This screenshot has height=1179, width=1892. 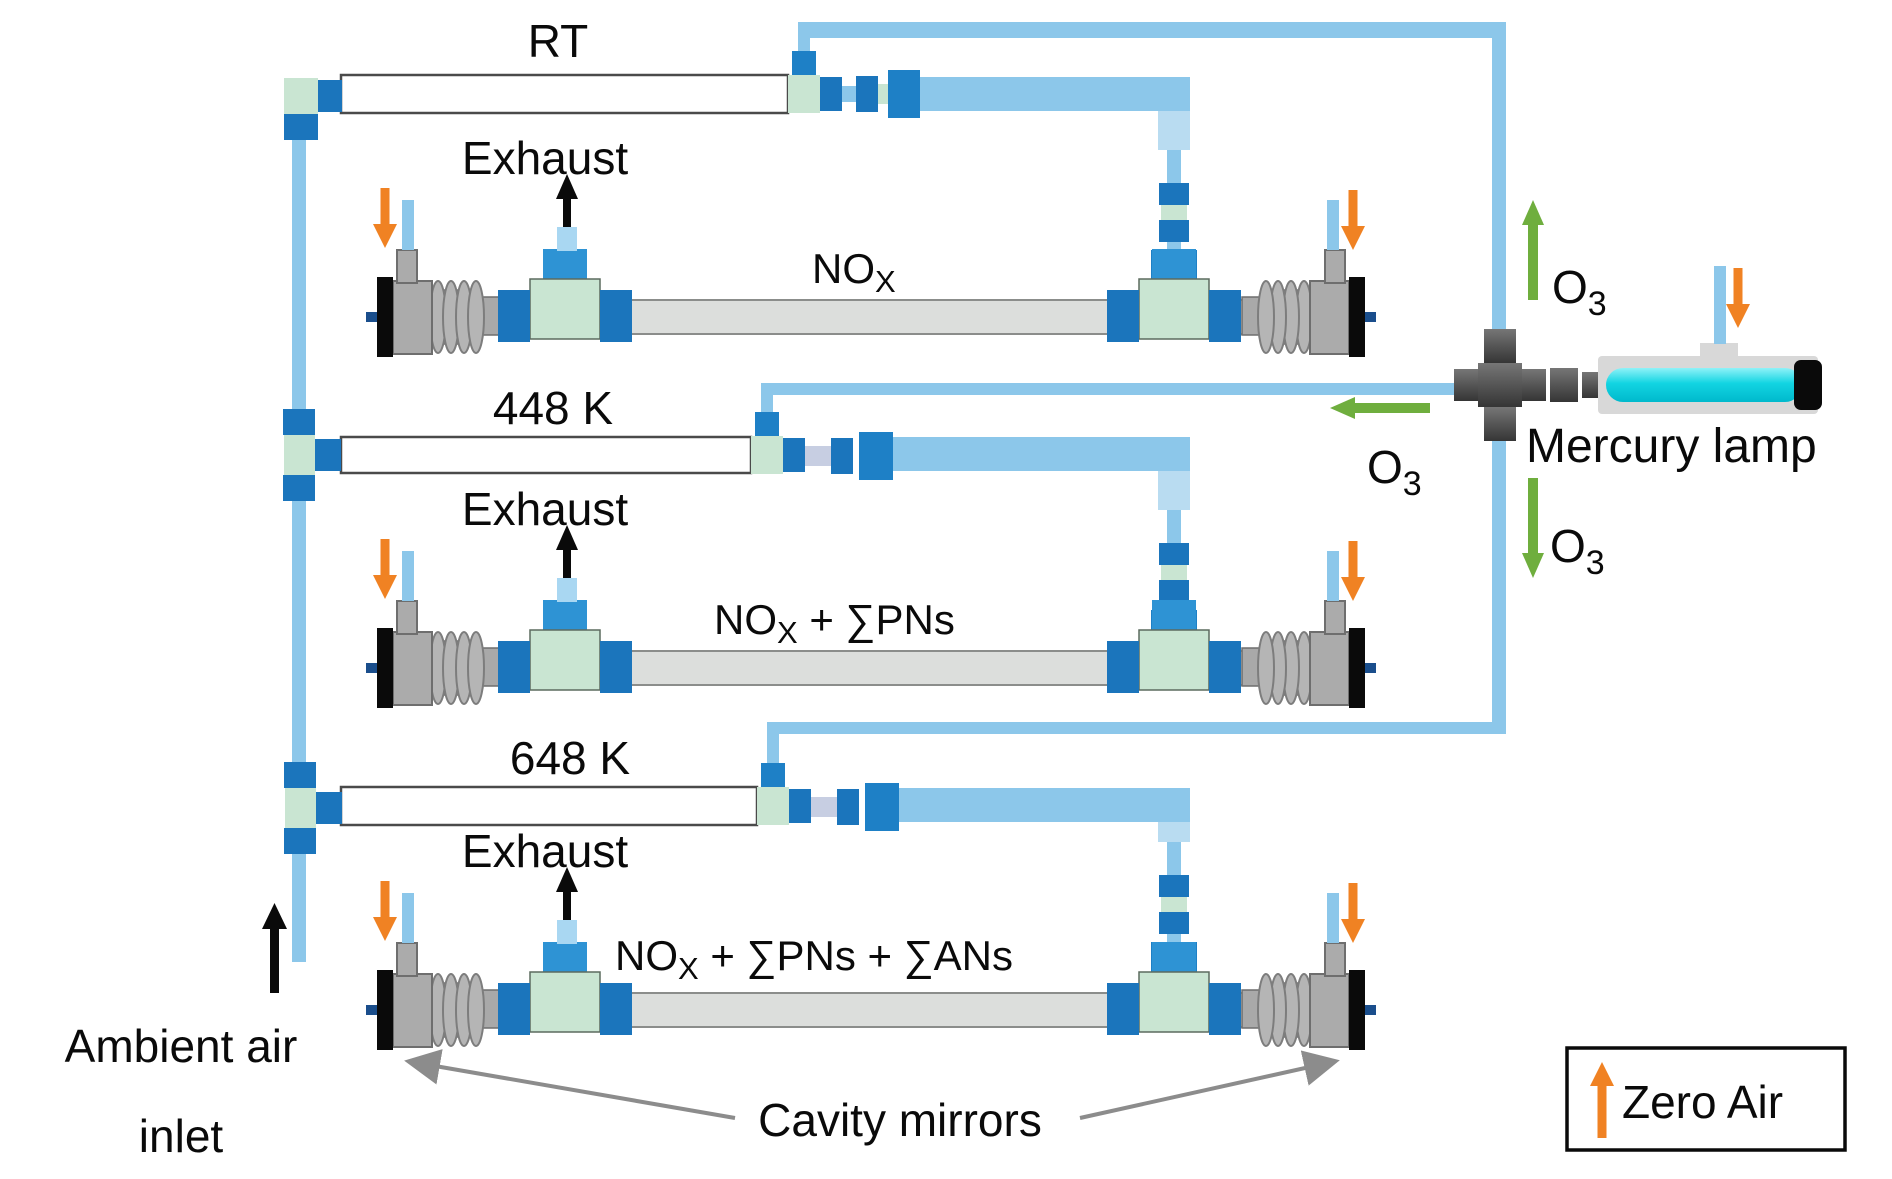 I want to click on oven-label-448k: 448 K, so click(x=553, y=408).